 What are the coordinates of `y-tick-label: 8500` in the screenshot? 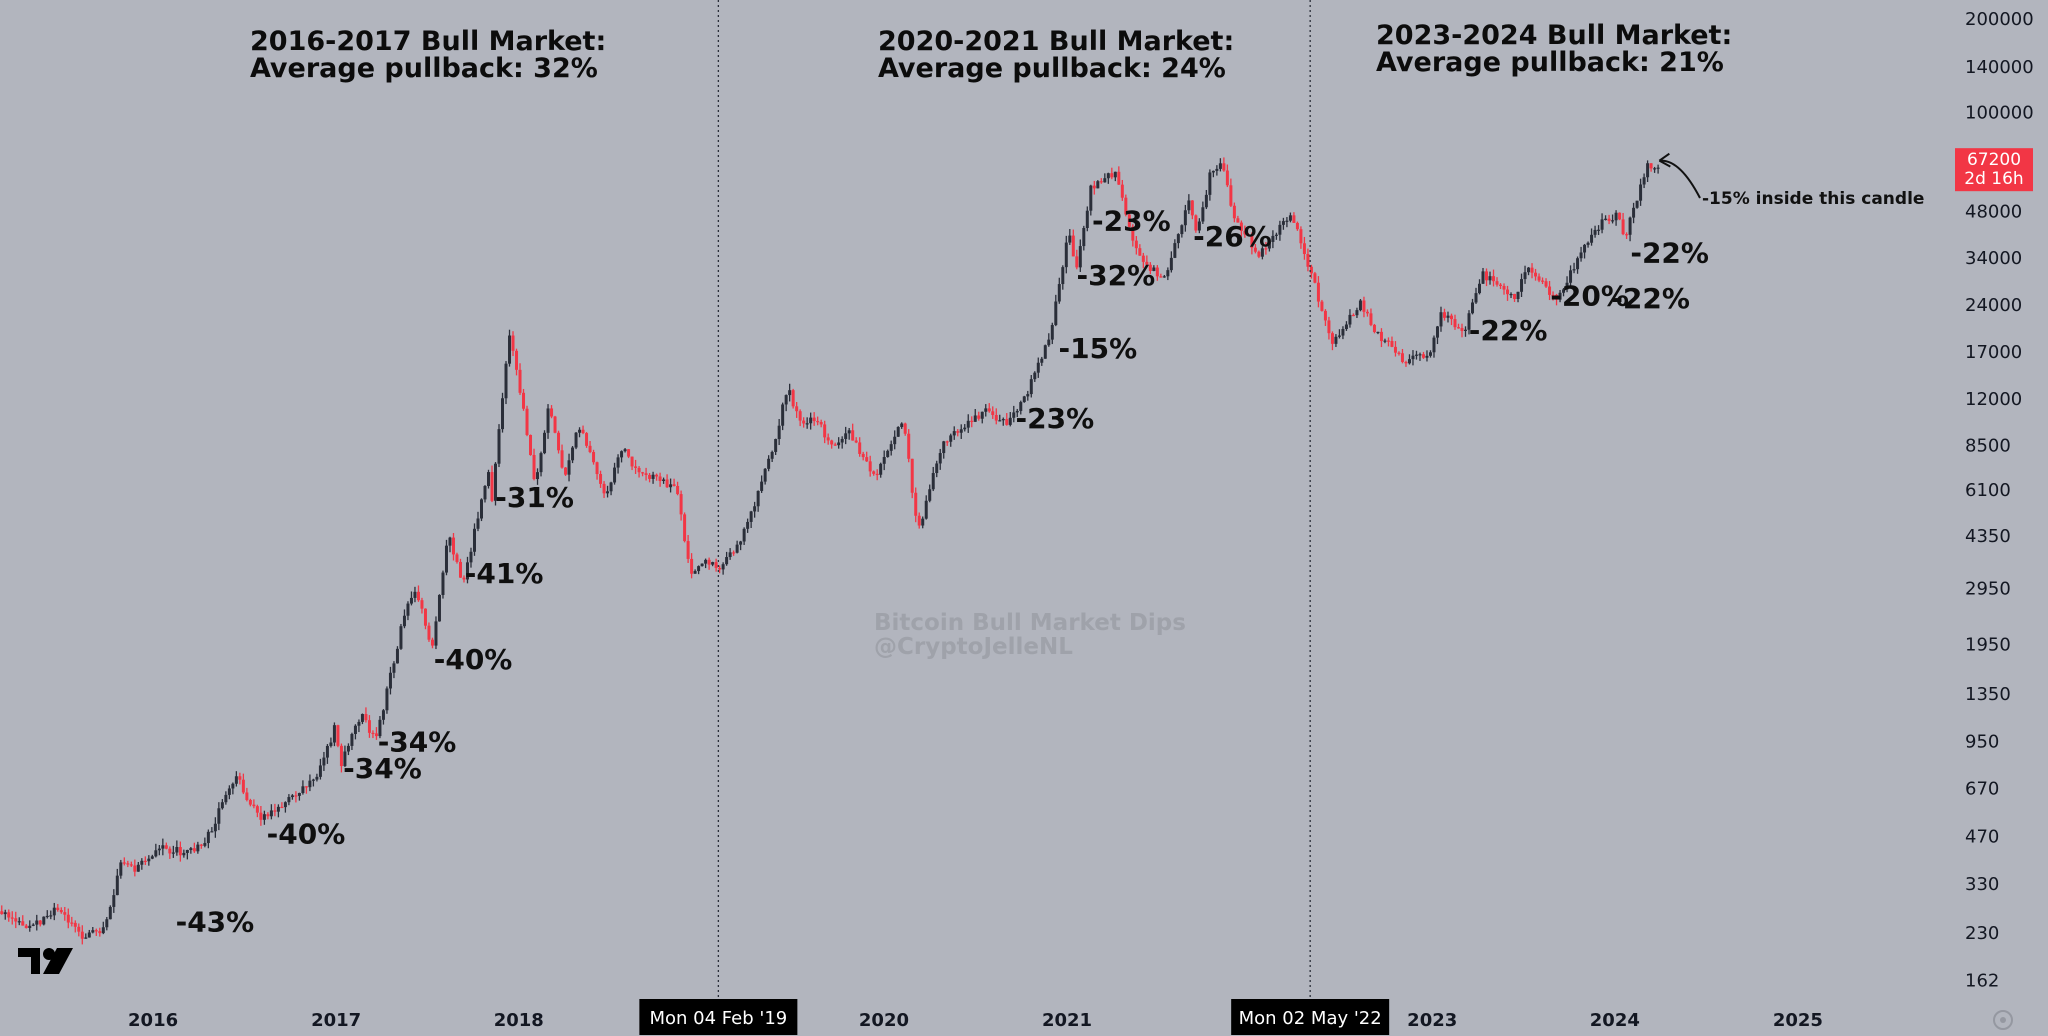 It's located at (1988, 445).